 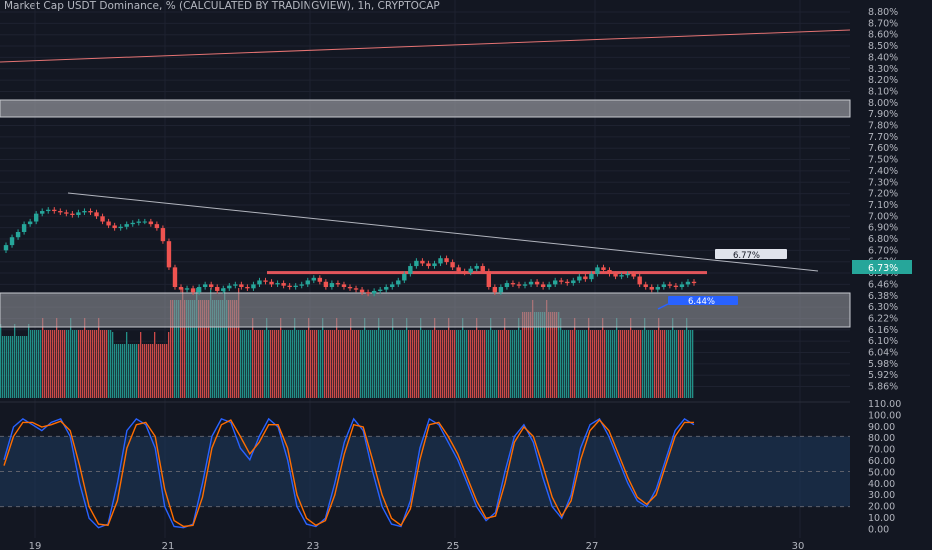 I want to click on upper-zone, so click(x=425, y=108).